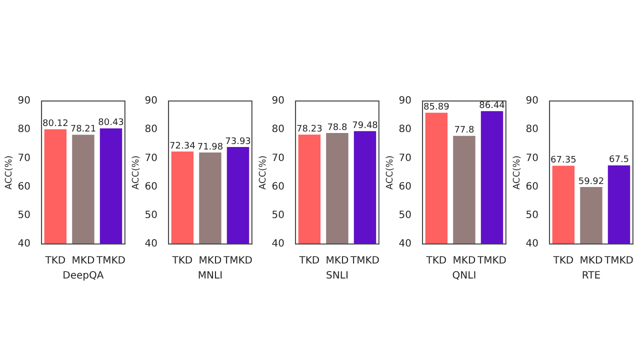 This screenshot has width=641, height=359. Describe the element at coordinates (337, 127) in the screenshot. I see `data-label: 78.8` at that location.